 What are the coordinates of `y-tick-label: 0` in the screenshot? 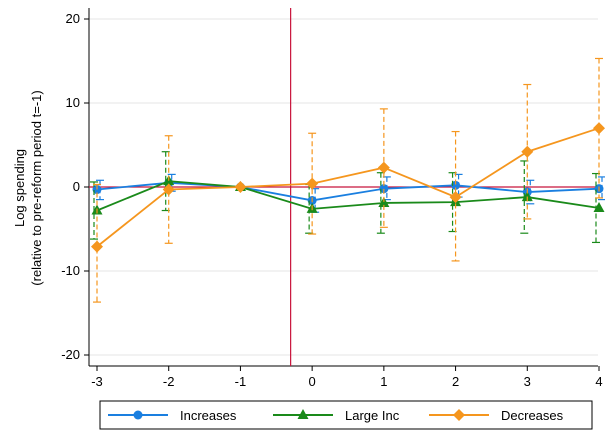 It's located at (76, 186).